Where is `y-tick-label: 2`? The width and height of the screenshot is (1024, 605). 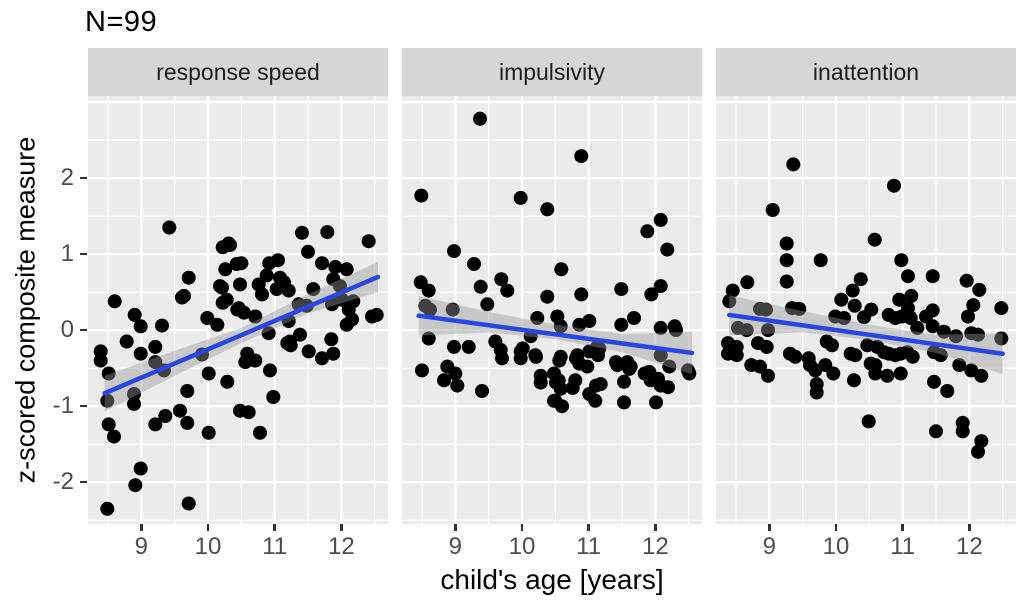
y-tick-label: 2 is located at coordinates (67, 178).